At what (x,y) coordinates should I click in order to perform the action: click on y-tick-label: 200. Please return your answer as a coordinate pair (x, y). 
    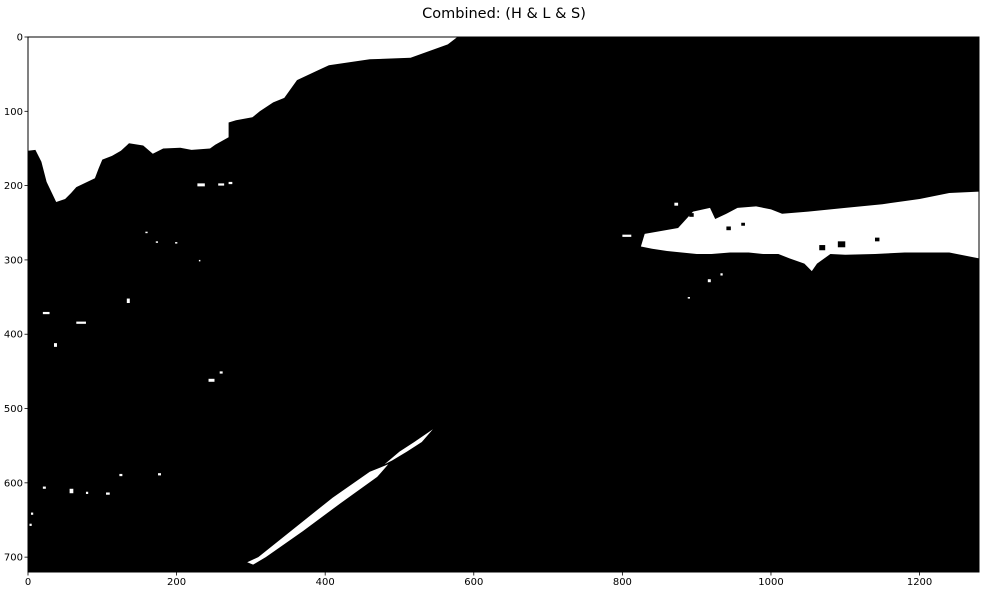
    Looking at the image, I should click on (13, 186).